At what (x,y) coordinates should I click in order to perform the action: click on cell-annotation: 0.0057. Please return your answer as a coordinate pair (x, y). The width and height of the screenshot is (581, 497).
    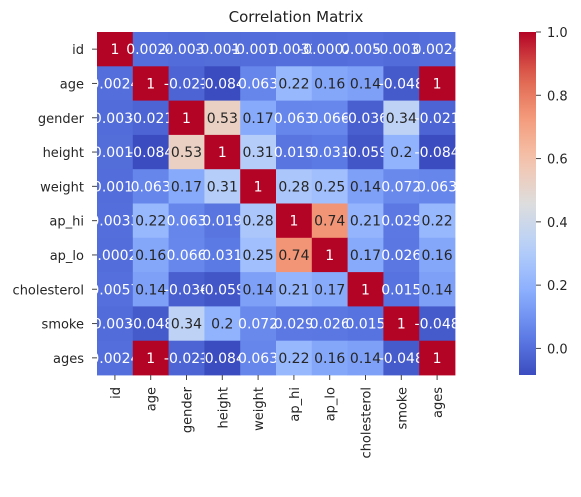
    Looking at the image, I should click on (365, 50).